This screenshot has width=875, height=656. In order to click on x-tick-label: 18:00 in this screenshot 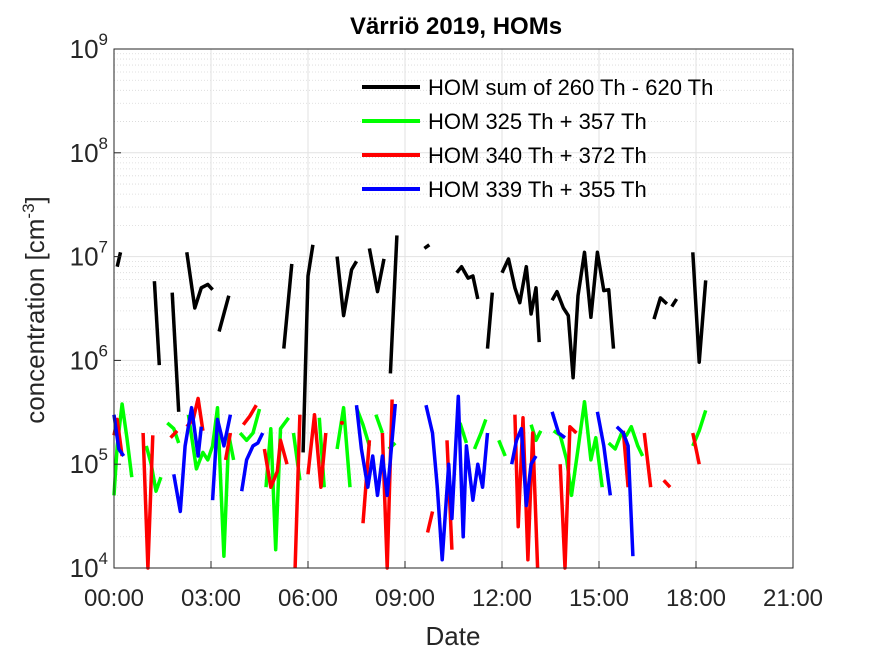, I will do `click(696, 598)`.